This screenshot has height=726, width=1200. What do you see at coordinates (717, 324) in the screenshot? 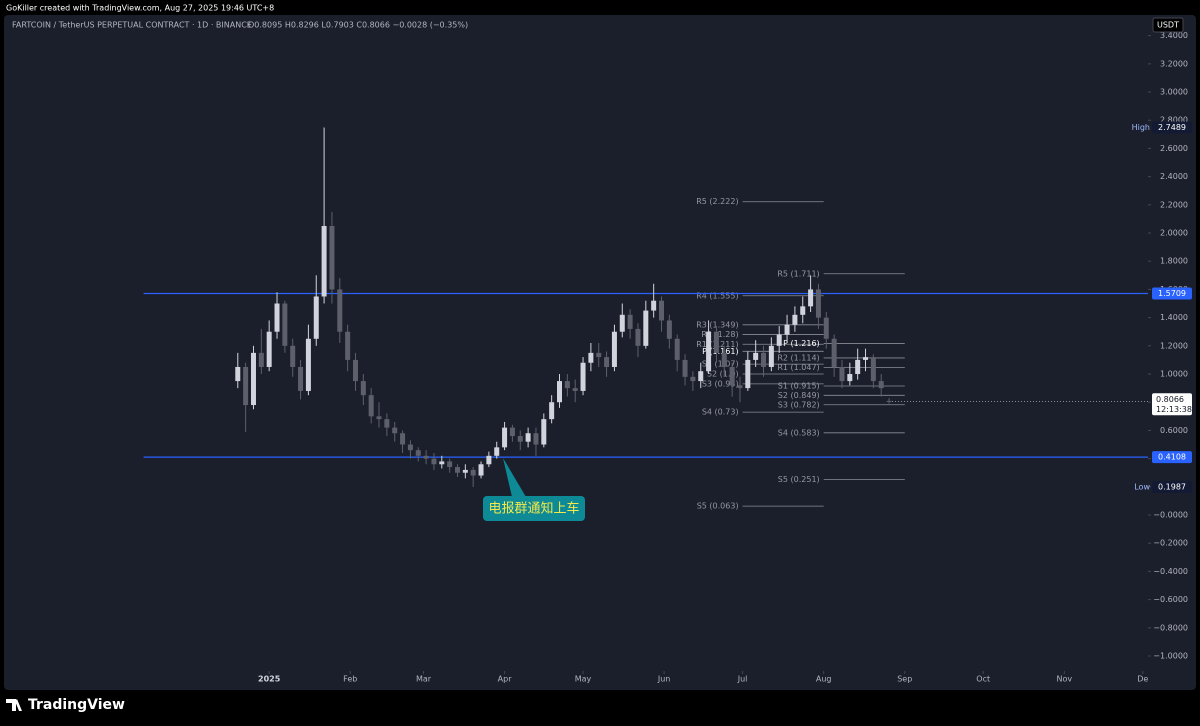
I see `pivot-label: R3 (1.349)` at bounding box center [717, 324].